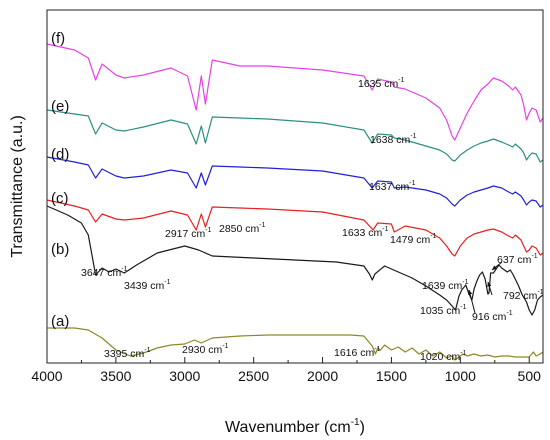 This screenshot has height=440, width=550. What do you see at coordinates (60, 106) in the screenshot?
I see `panel-label: (e)` at bounding box center [60, 106].